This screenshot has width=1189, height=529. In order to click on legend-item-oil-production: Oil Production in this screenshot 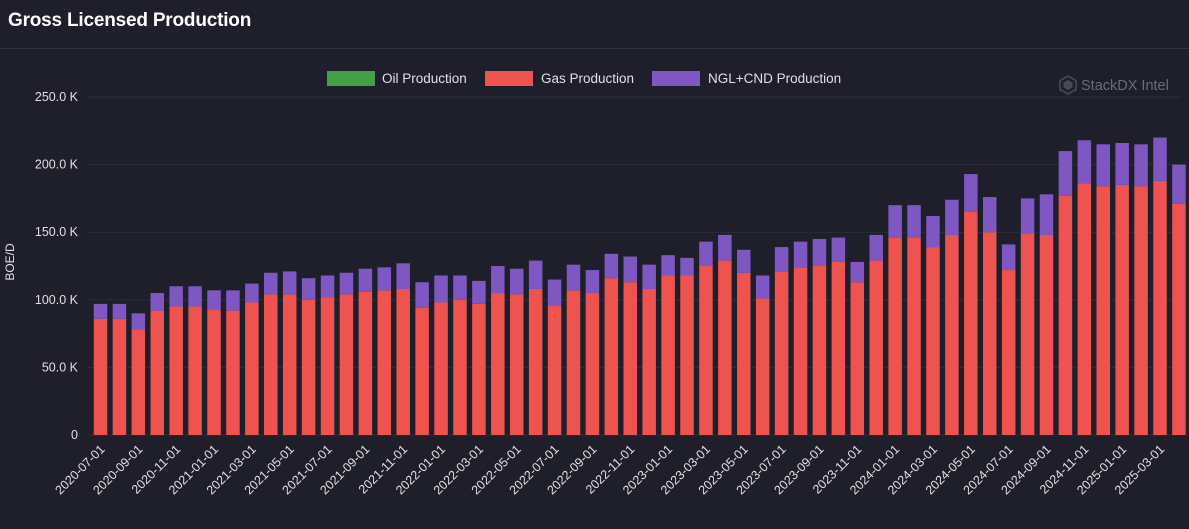, I will do `click(397, 78)`.